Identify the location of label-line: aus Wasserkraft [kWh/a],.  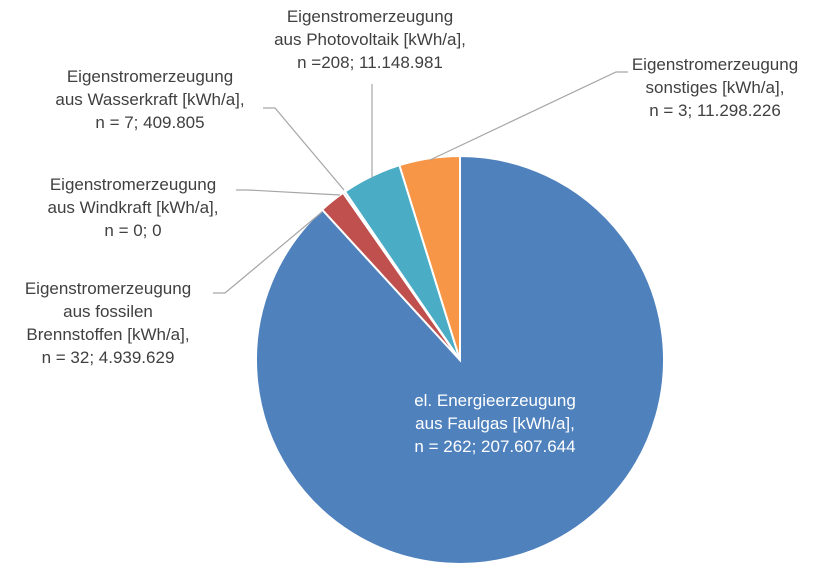
(149, 99).